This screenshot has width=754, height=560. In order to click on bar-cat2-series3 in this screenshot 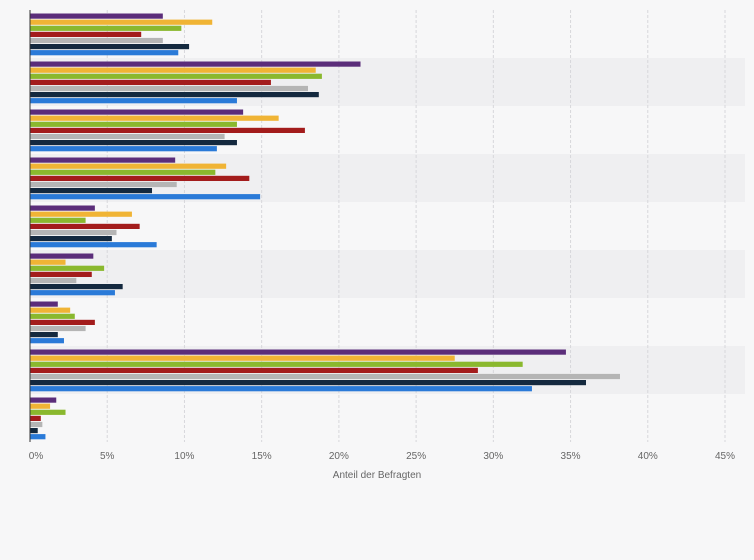, I will do `click(176, 76)`.